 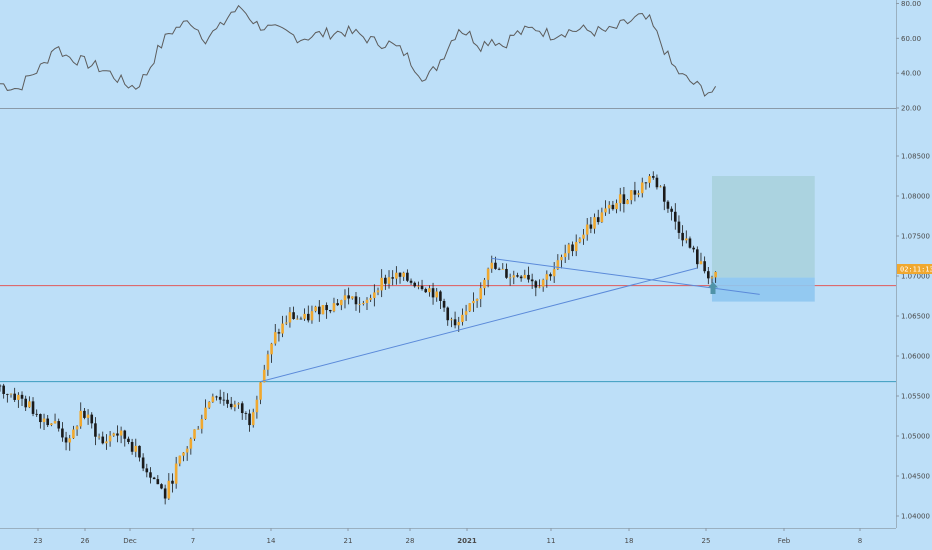 I want to click on time-tick-label: 14, so click(x=271, y=541).